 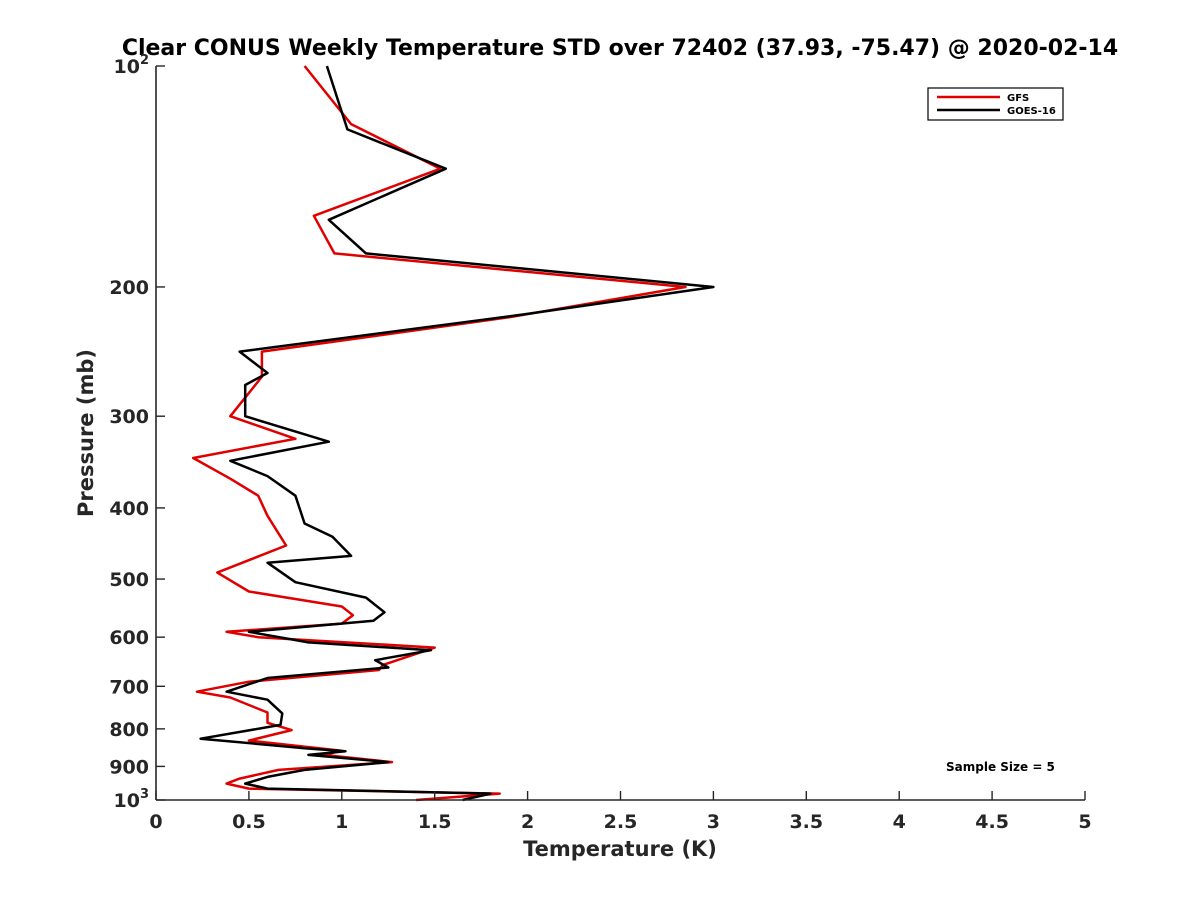 I want to click on y-tick-label: 200, so click(x=129, y=288).